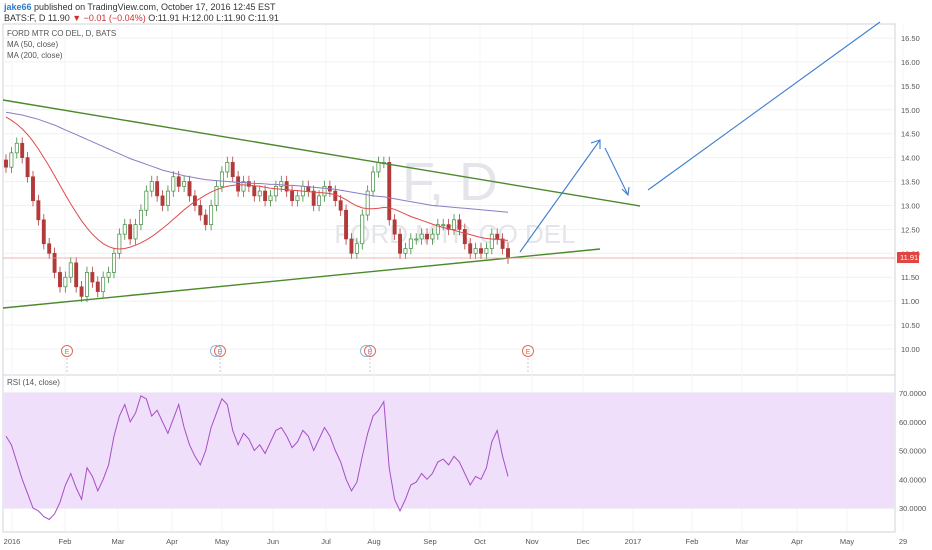 This screenshot has height=550, width=932. What do you see at coordinates (32, 44) in the screenshot?
I see `legend-ma50: MA (50, close)` at bounding box center [32, 44].